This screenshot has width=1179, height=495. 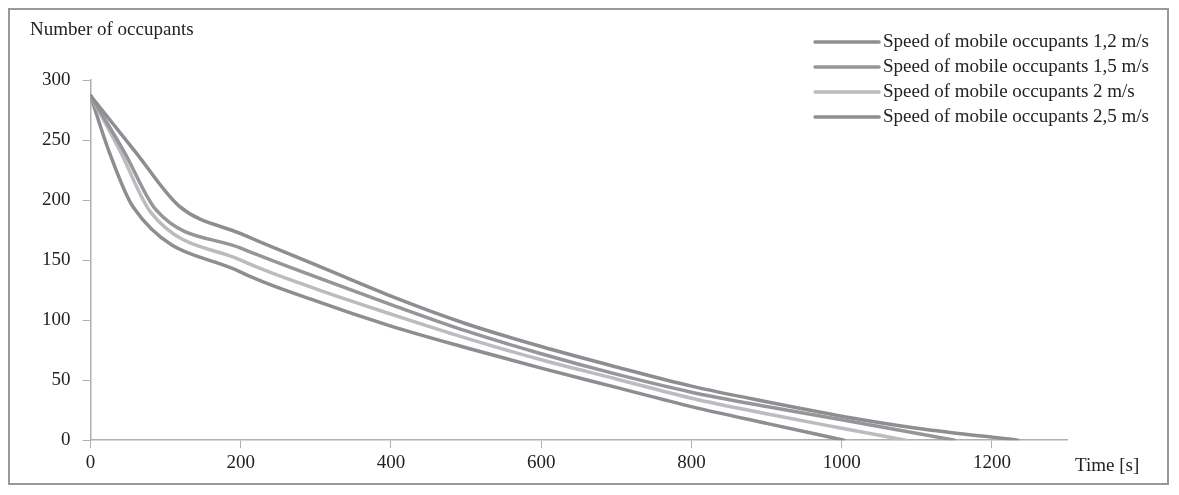 I want to click on x-tick-label: 0, so click(x=90, y=461).